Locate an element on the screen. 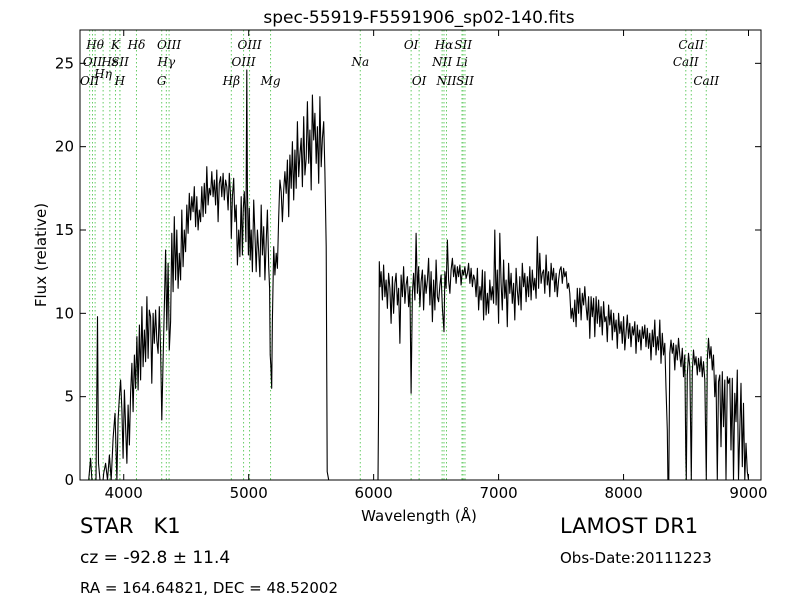 This screenshot has width=800, height=600. marker-label-5: K is located at coordinates (115, 45).